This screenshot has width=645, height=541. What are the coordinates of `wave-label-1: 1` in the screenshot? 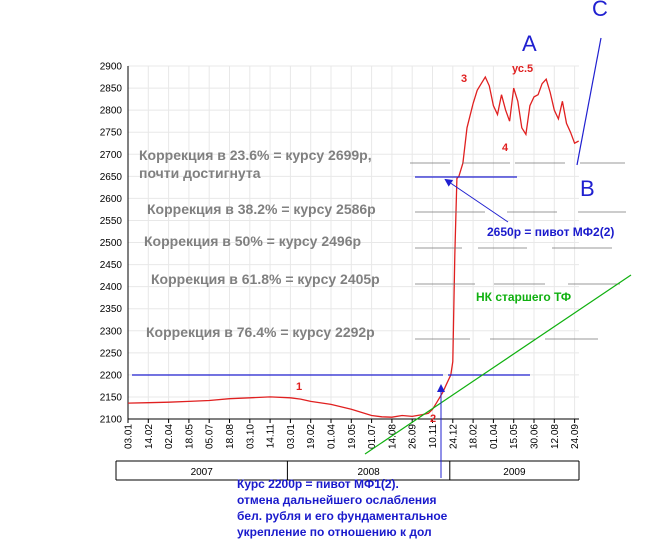 It's located at (299, 387).